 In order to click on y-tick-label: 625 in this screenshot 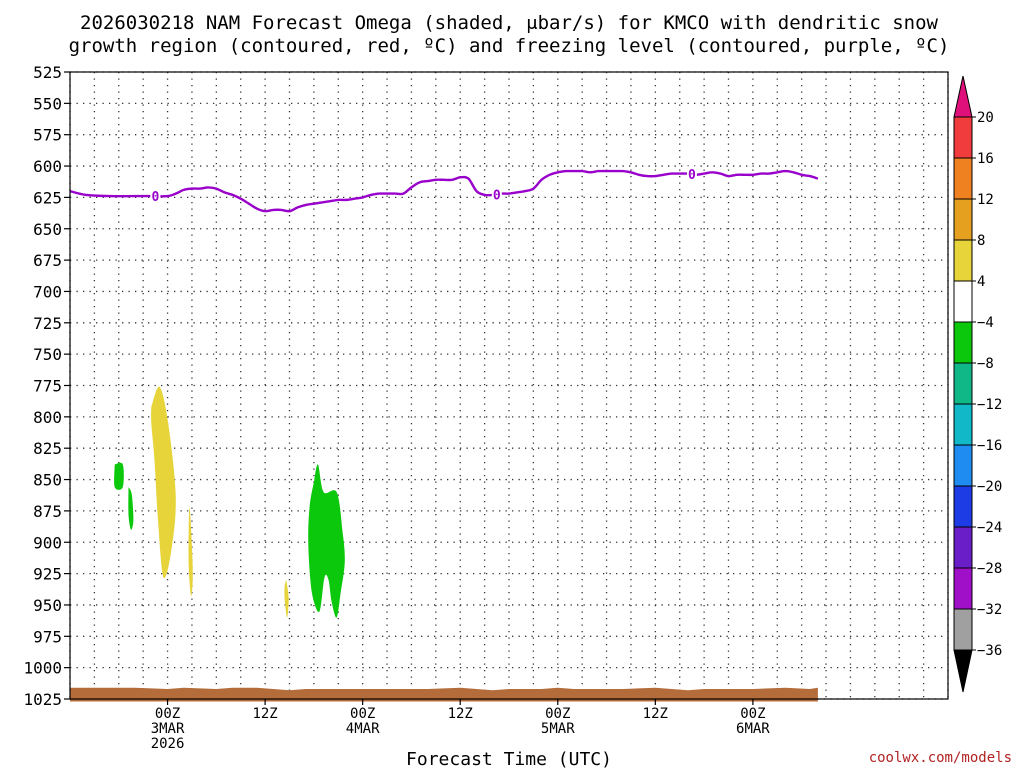, I will do `click(47, 197)`.